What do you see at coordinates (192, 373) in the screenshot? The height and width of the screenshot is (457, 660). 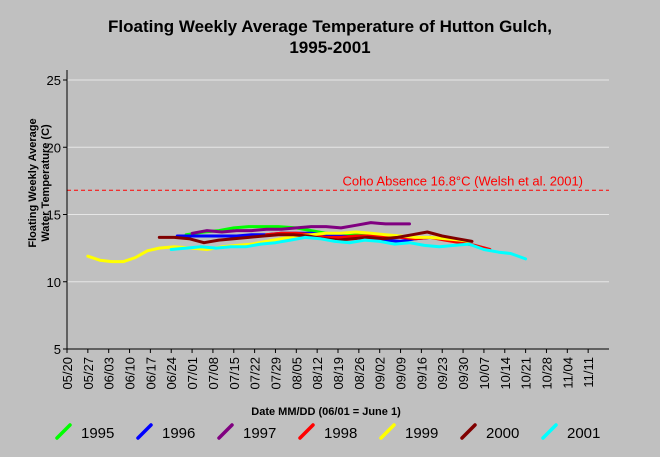 I see `x-tick-label: 07/01` at bounding box center [192, 373].